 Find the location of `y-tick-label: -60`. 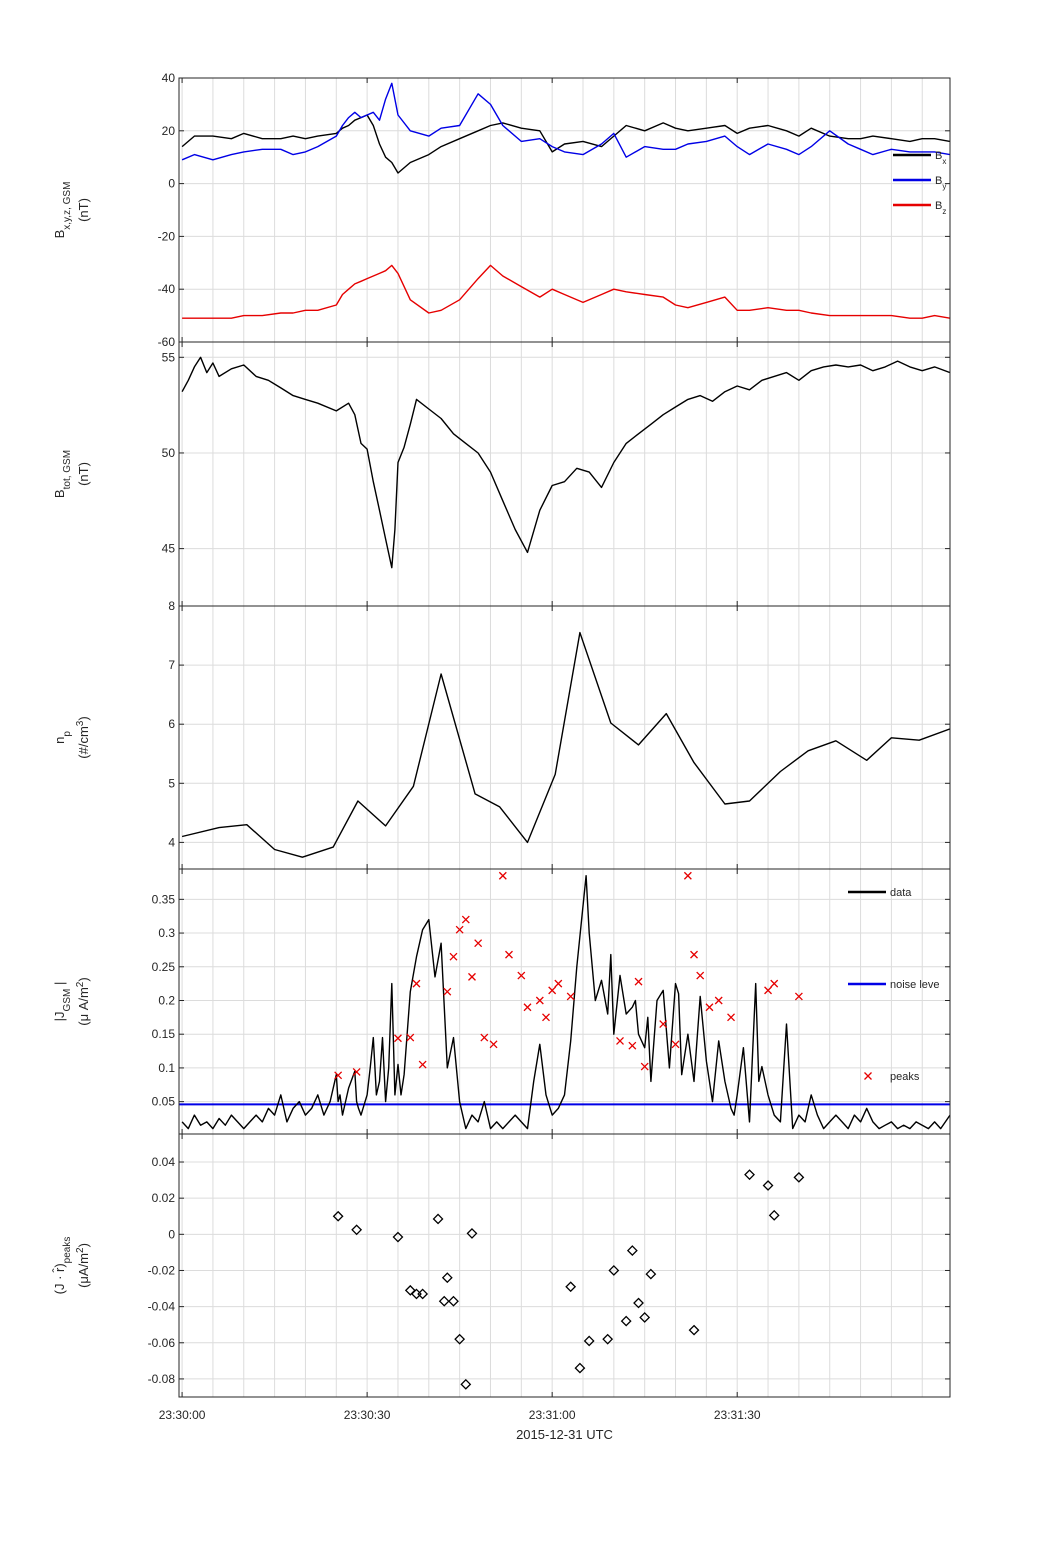

y-tick-label: -60 is located at coordinates (167, 342).